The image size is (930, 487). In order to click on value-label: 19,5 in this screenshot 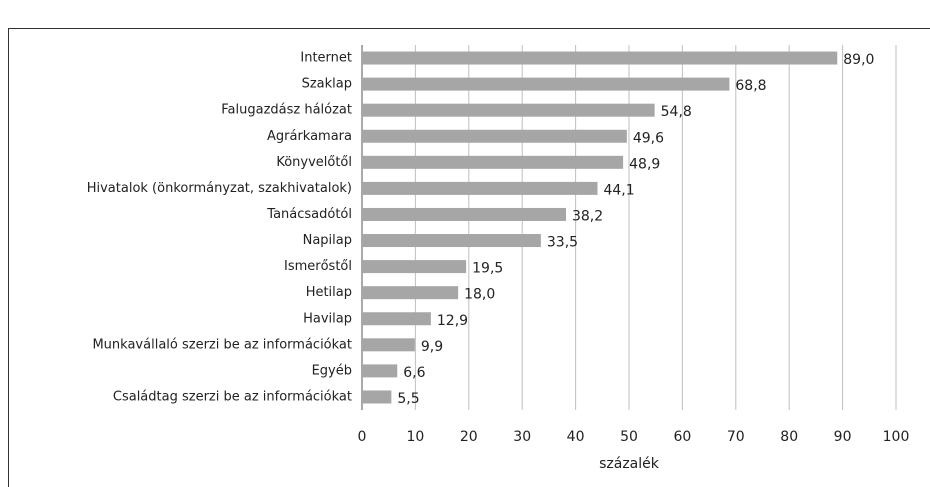, I will do `click(487, 269)`.